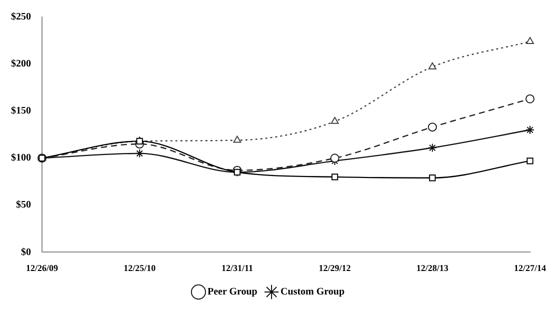  I want to click on y-tick-label: $200, so click(21, 64).